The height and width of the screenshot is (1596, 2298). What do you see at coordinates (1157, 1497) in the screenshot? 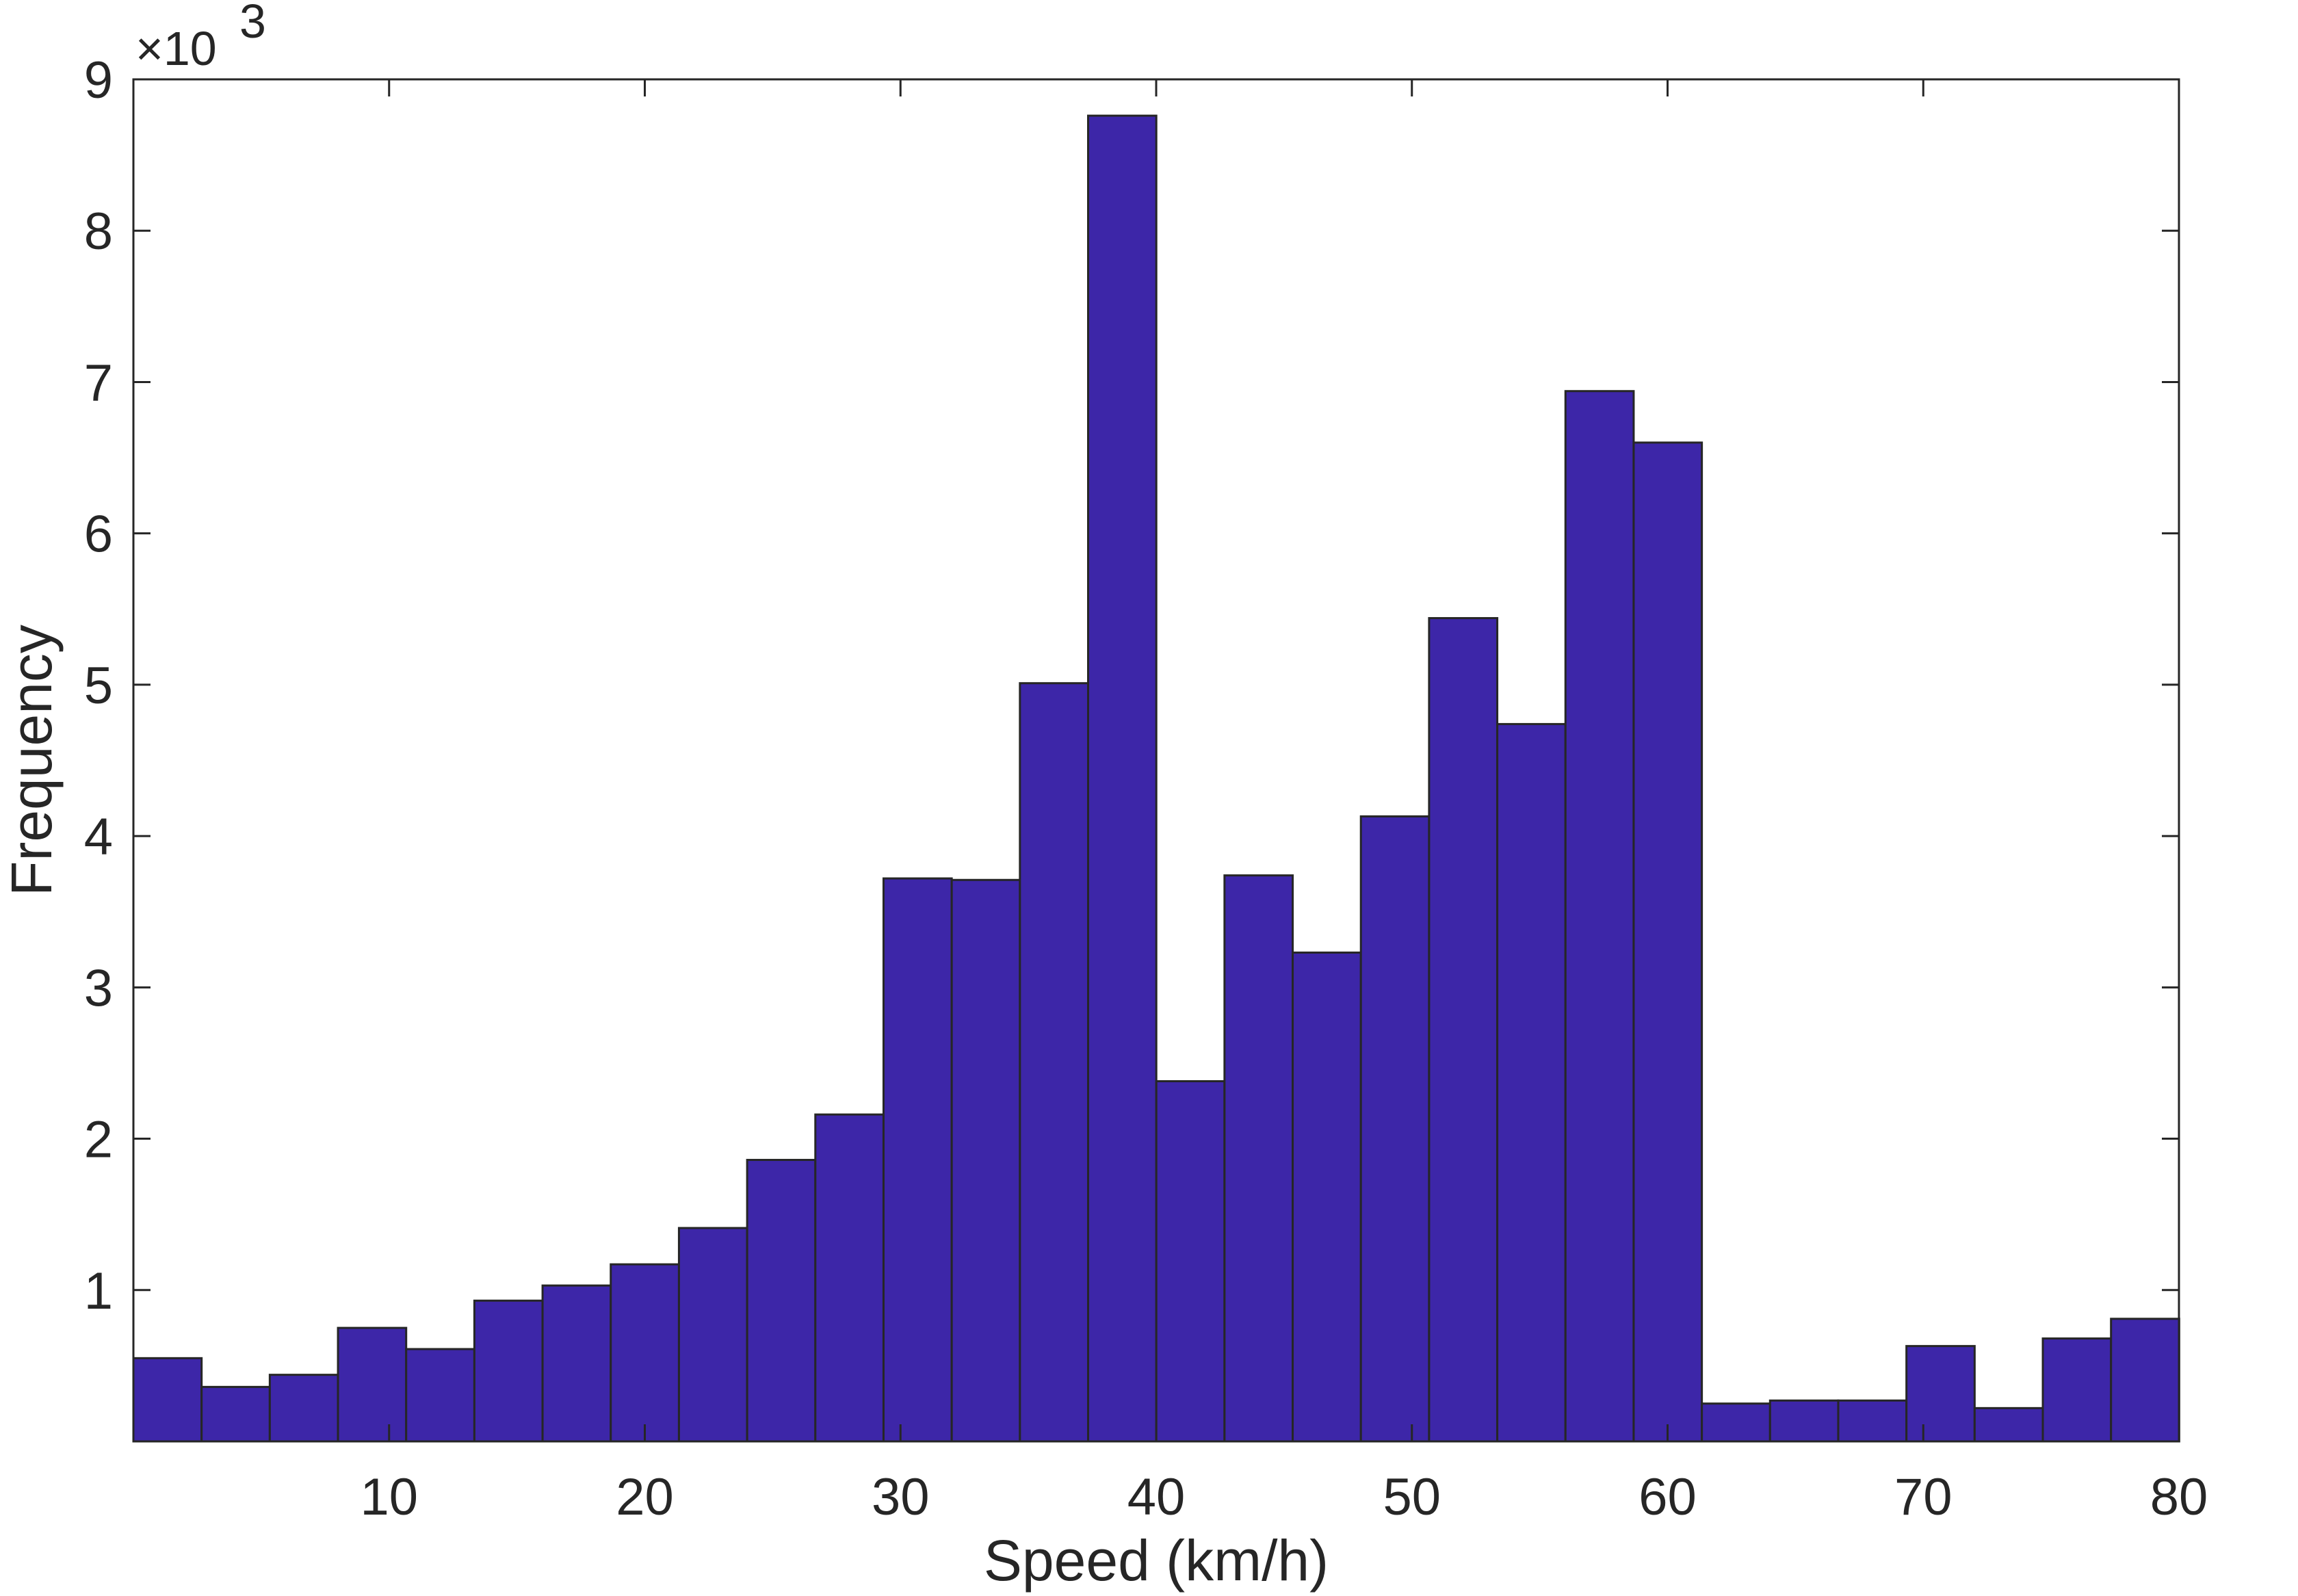
I see `x-tick-label: 40` at bounding box center [1157, 1497].